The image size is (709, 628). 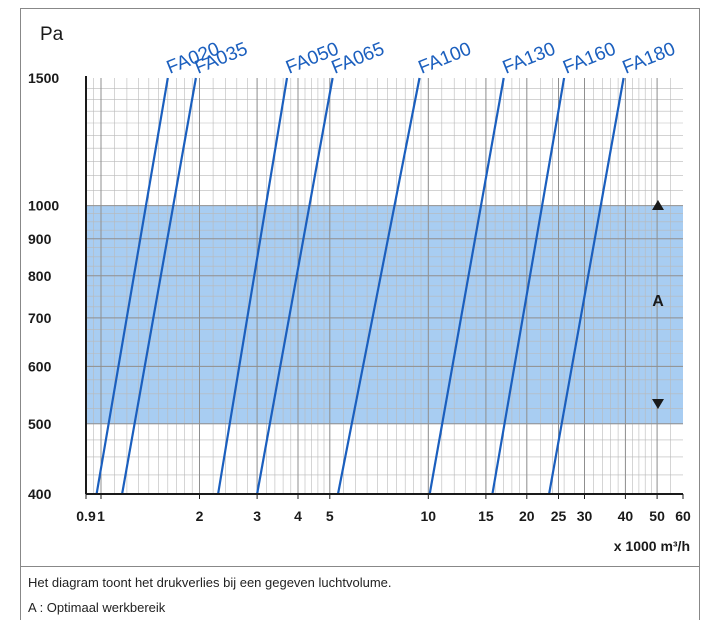 I want to click on y-tick-labels: 400 500 600 700 800 900 1000 1500, so click(x=43, y=286).